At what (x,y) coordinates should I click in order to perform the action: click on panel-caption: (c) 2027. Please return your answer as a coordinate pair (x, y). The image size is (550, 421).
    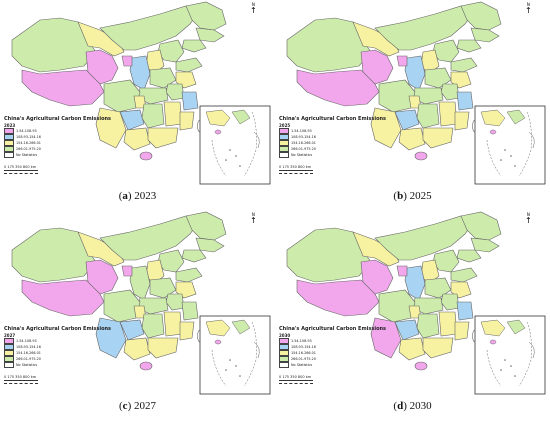
    Looking at the image, I should click on (137, 406).